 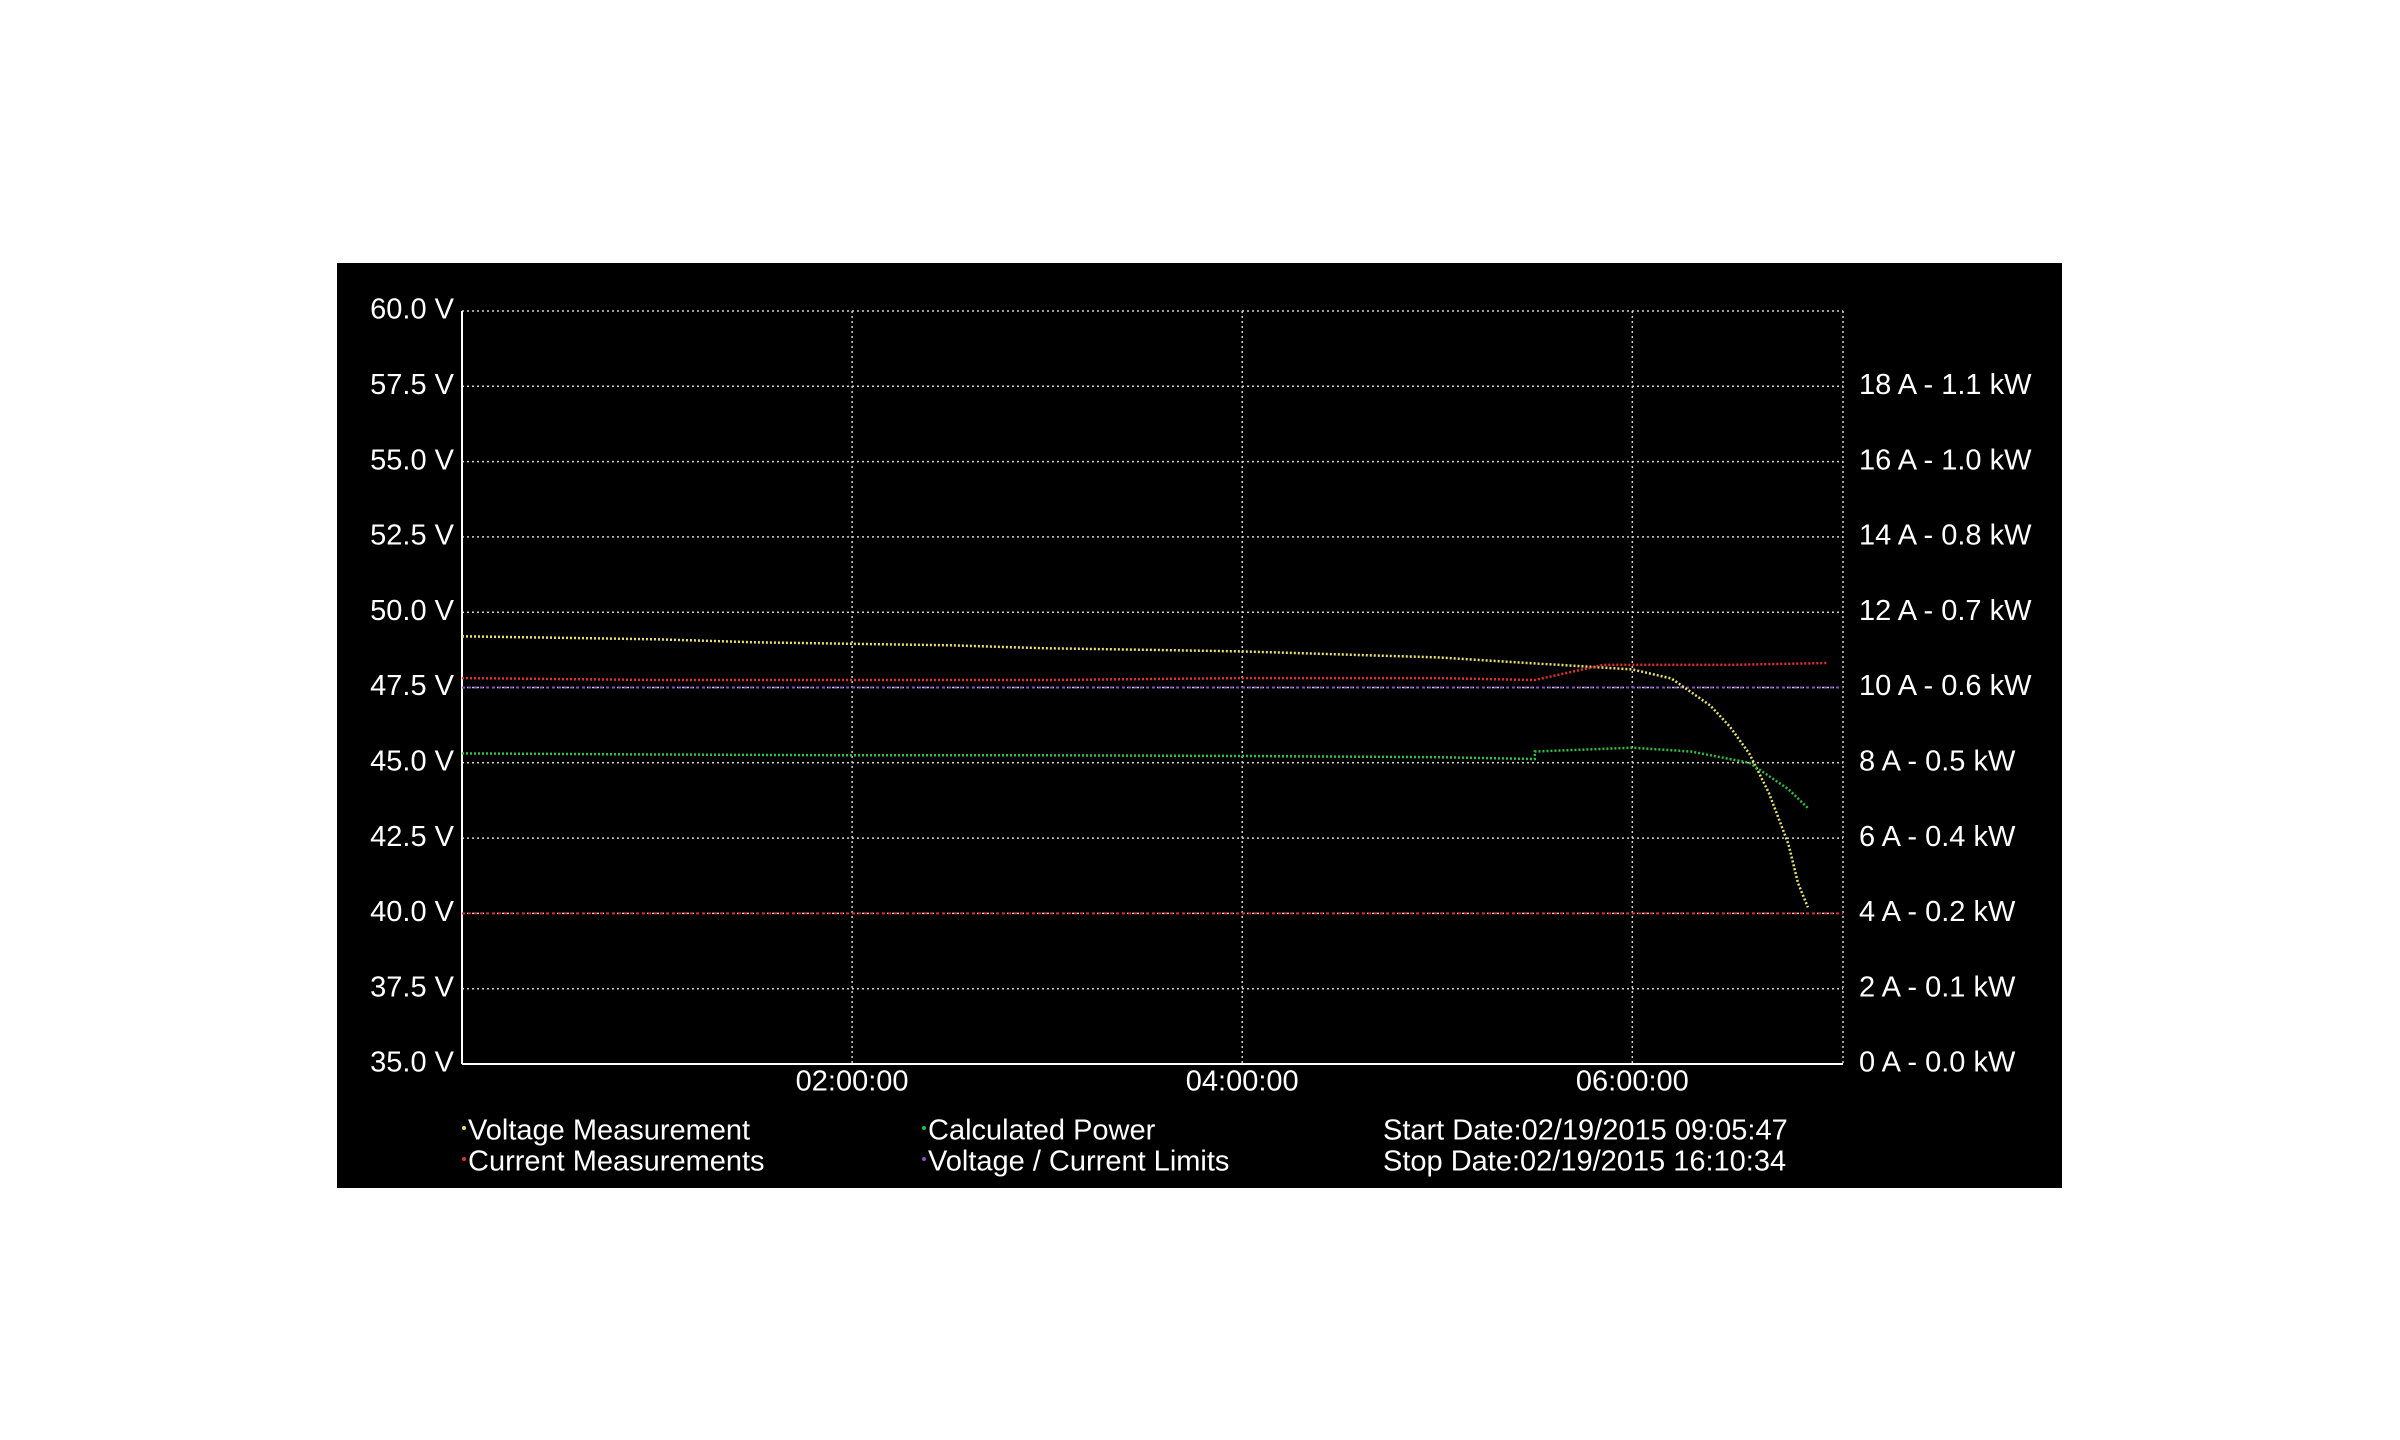 What do you see at coordinates (1632, 1082) in the screenshot?
I see `x-tick-label: 06:00:00` at bounding box center [1632, 1082].